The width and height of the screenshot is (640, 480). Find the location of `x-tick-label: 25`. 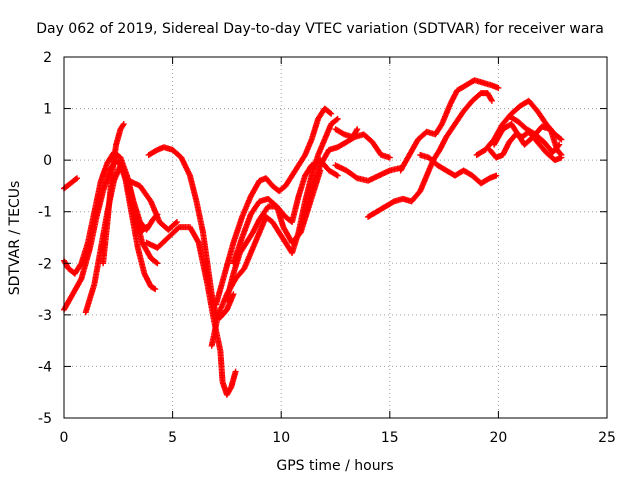

x-tick-label: 25 is located at coordinates (607, 438).